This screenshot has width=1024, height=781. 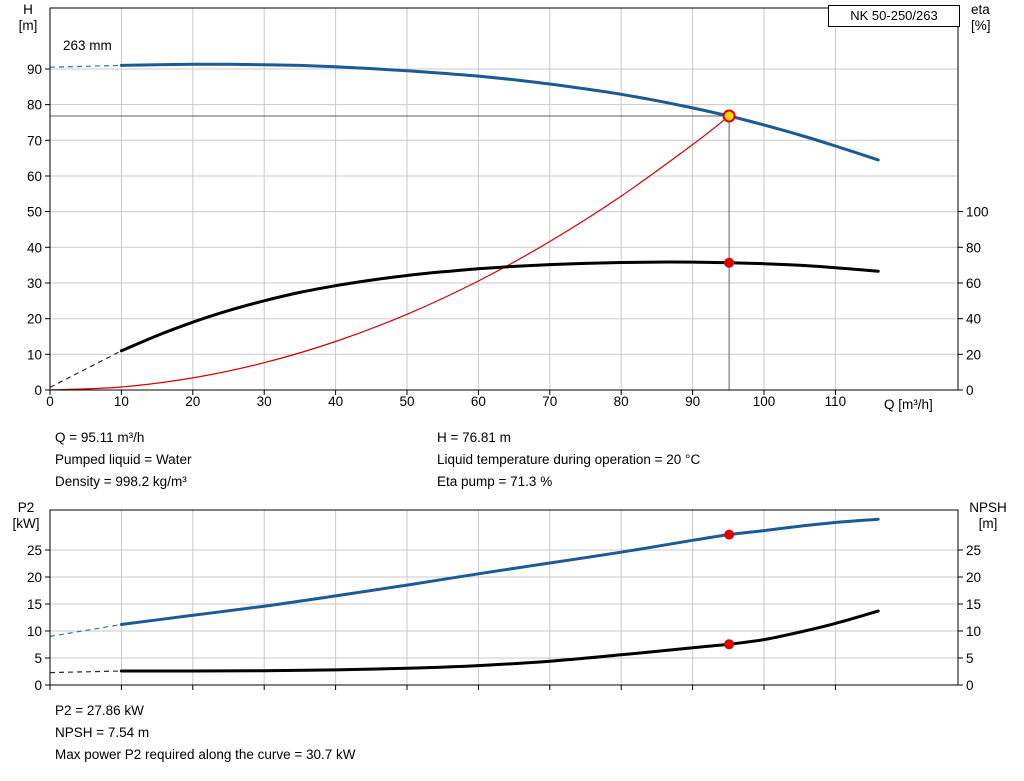 I want to click on y-tick-label: 90, so click(x=34, y=69).